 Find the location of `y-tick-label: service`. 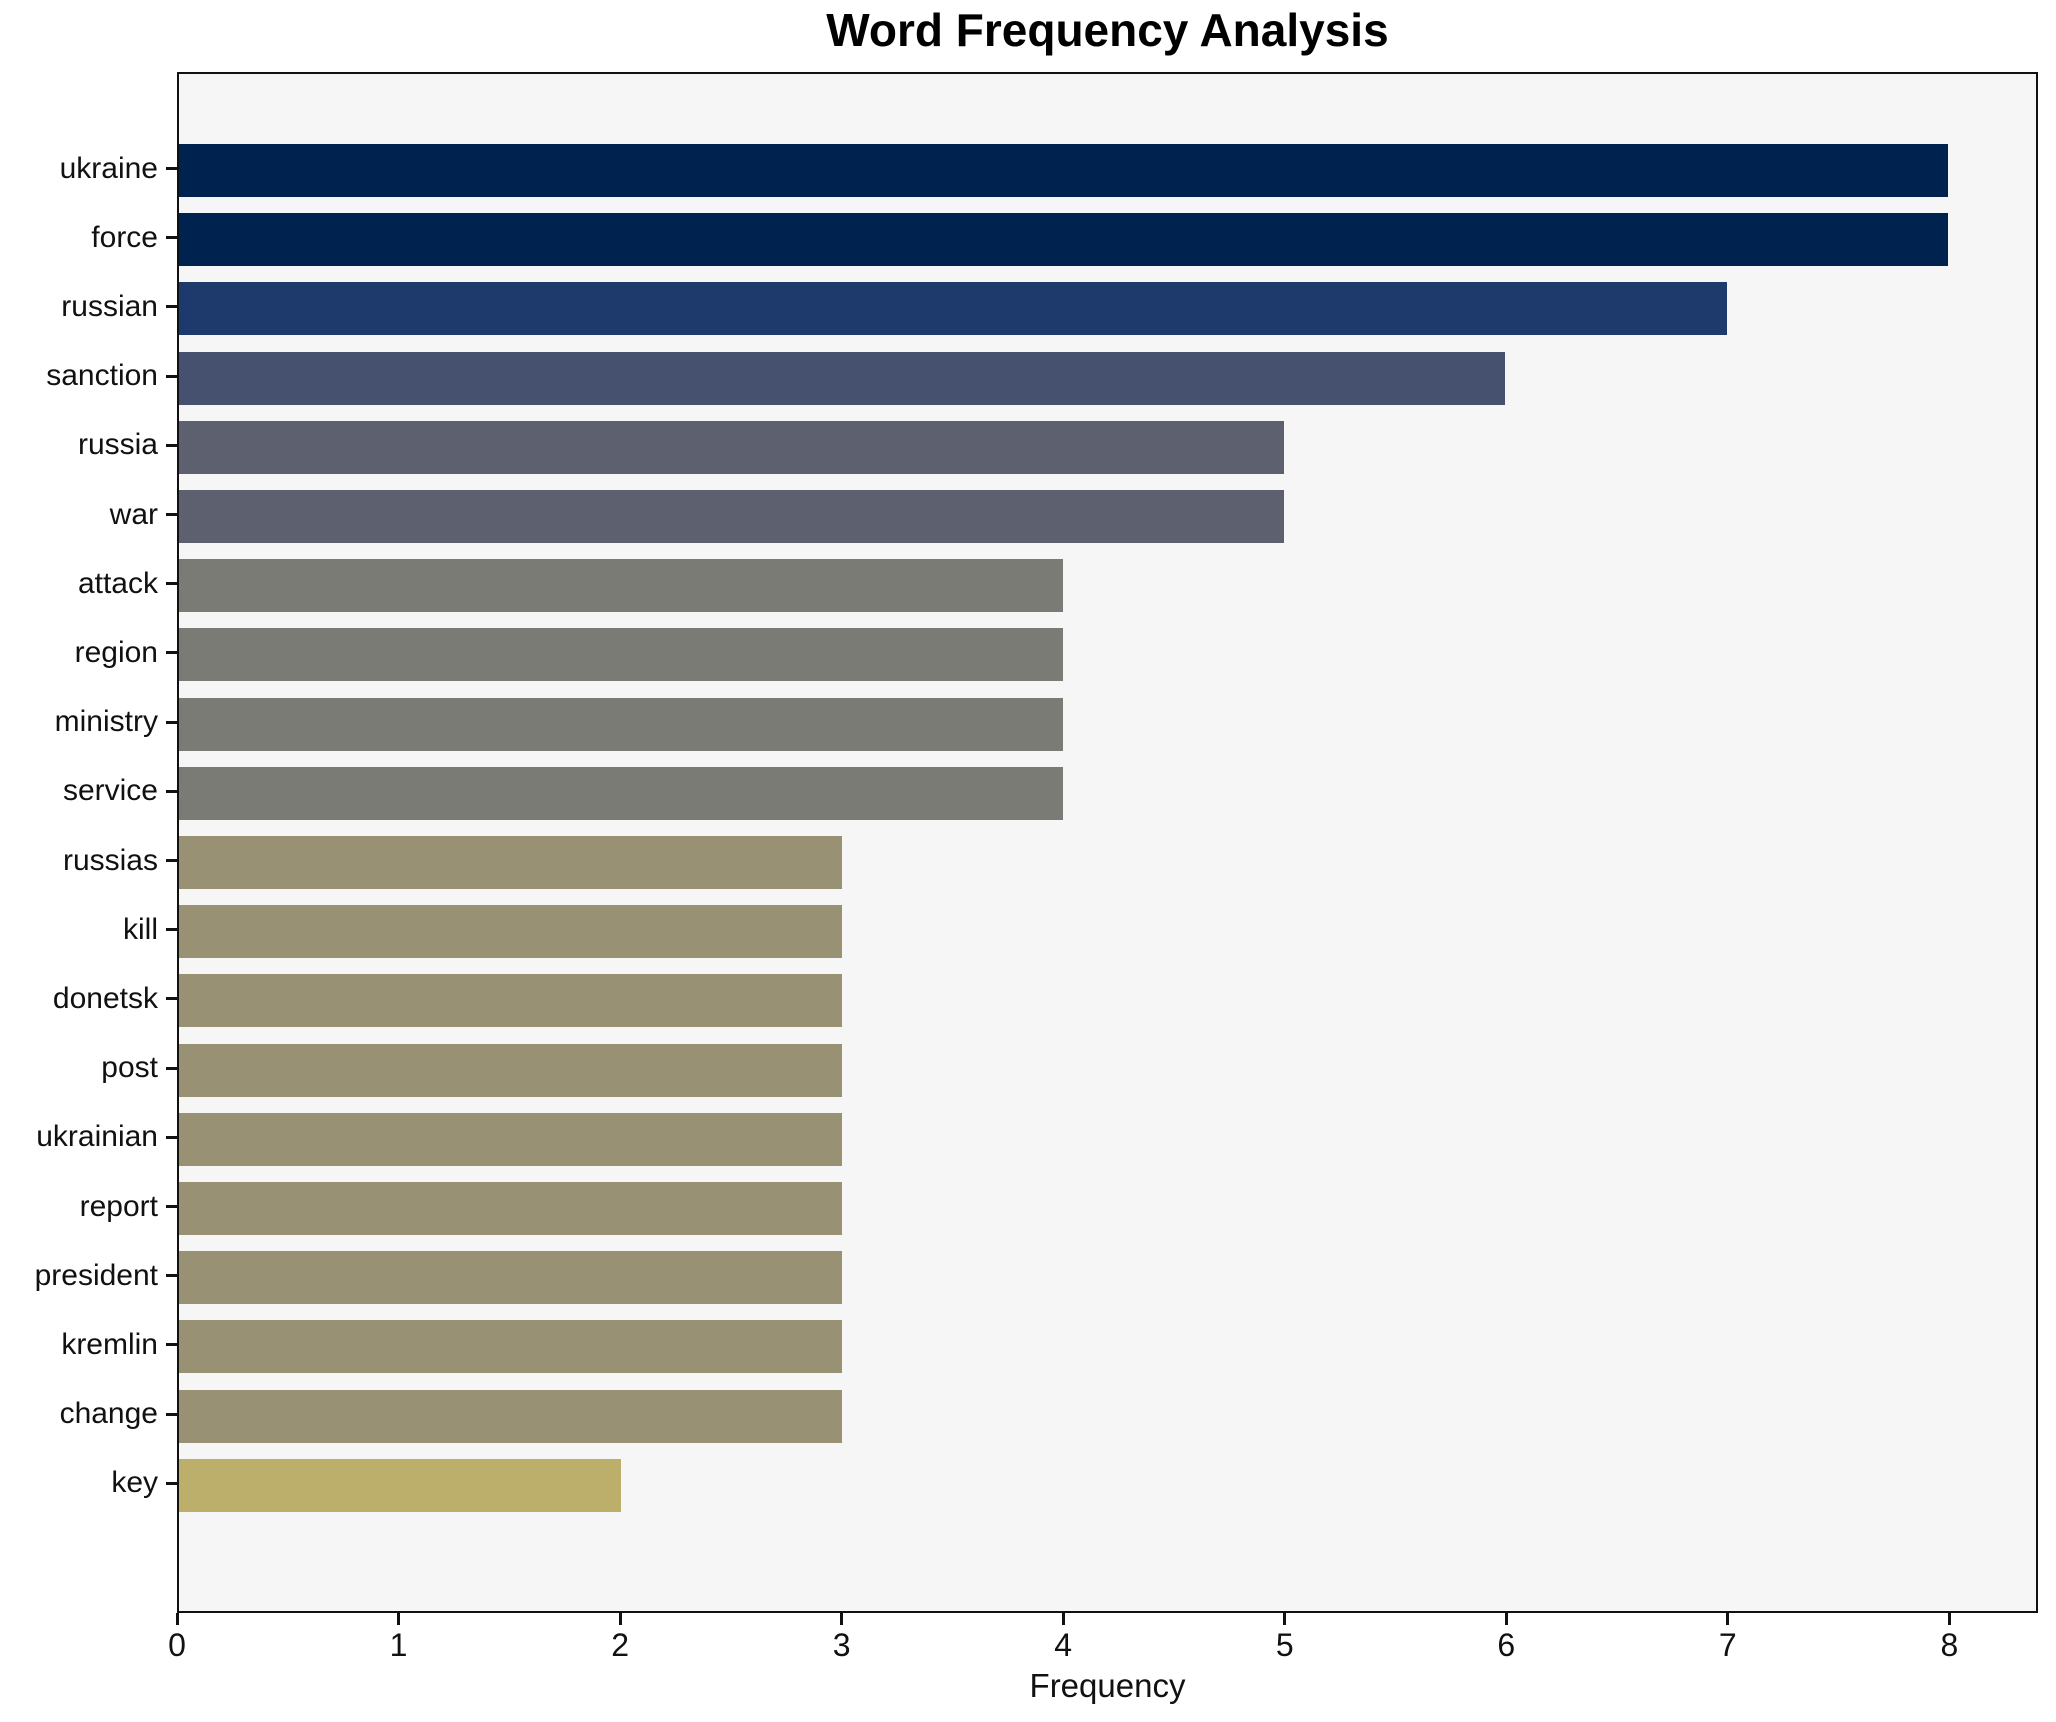

y-tick-label: service is located at coordinates (110, 791).